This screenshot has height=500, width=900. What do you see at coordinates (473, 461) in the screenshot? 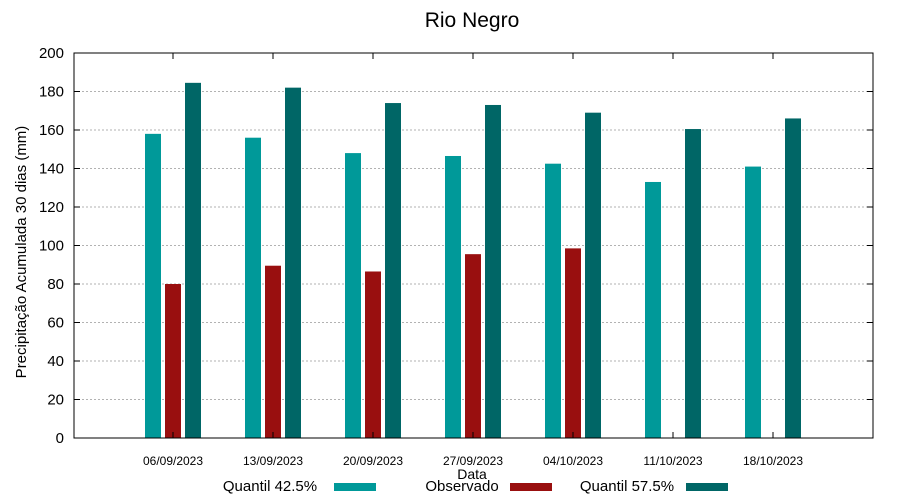
I see `x-tick-label-3: 27/09/2023` at bounding box center [473, 461].